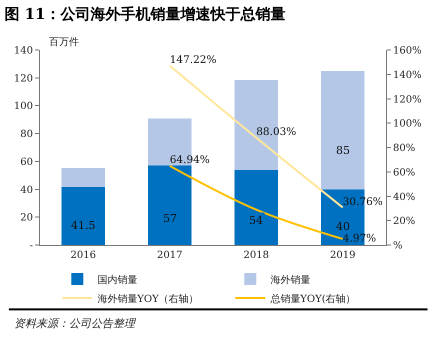 The height and width of the screenshot is (337, 436). Describe the element at coordinates (407, 100) in the screenshot. I see `y2-tick-label: 120%` at that location.